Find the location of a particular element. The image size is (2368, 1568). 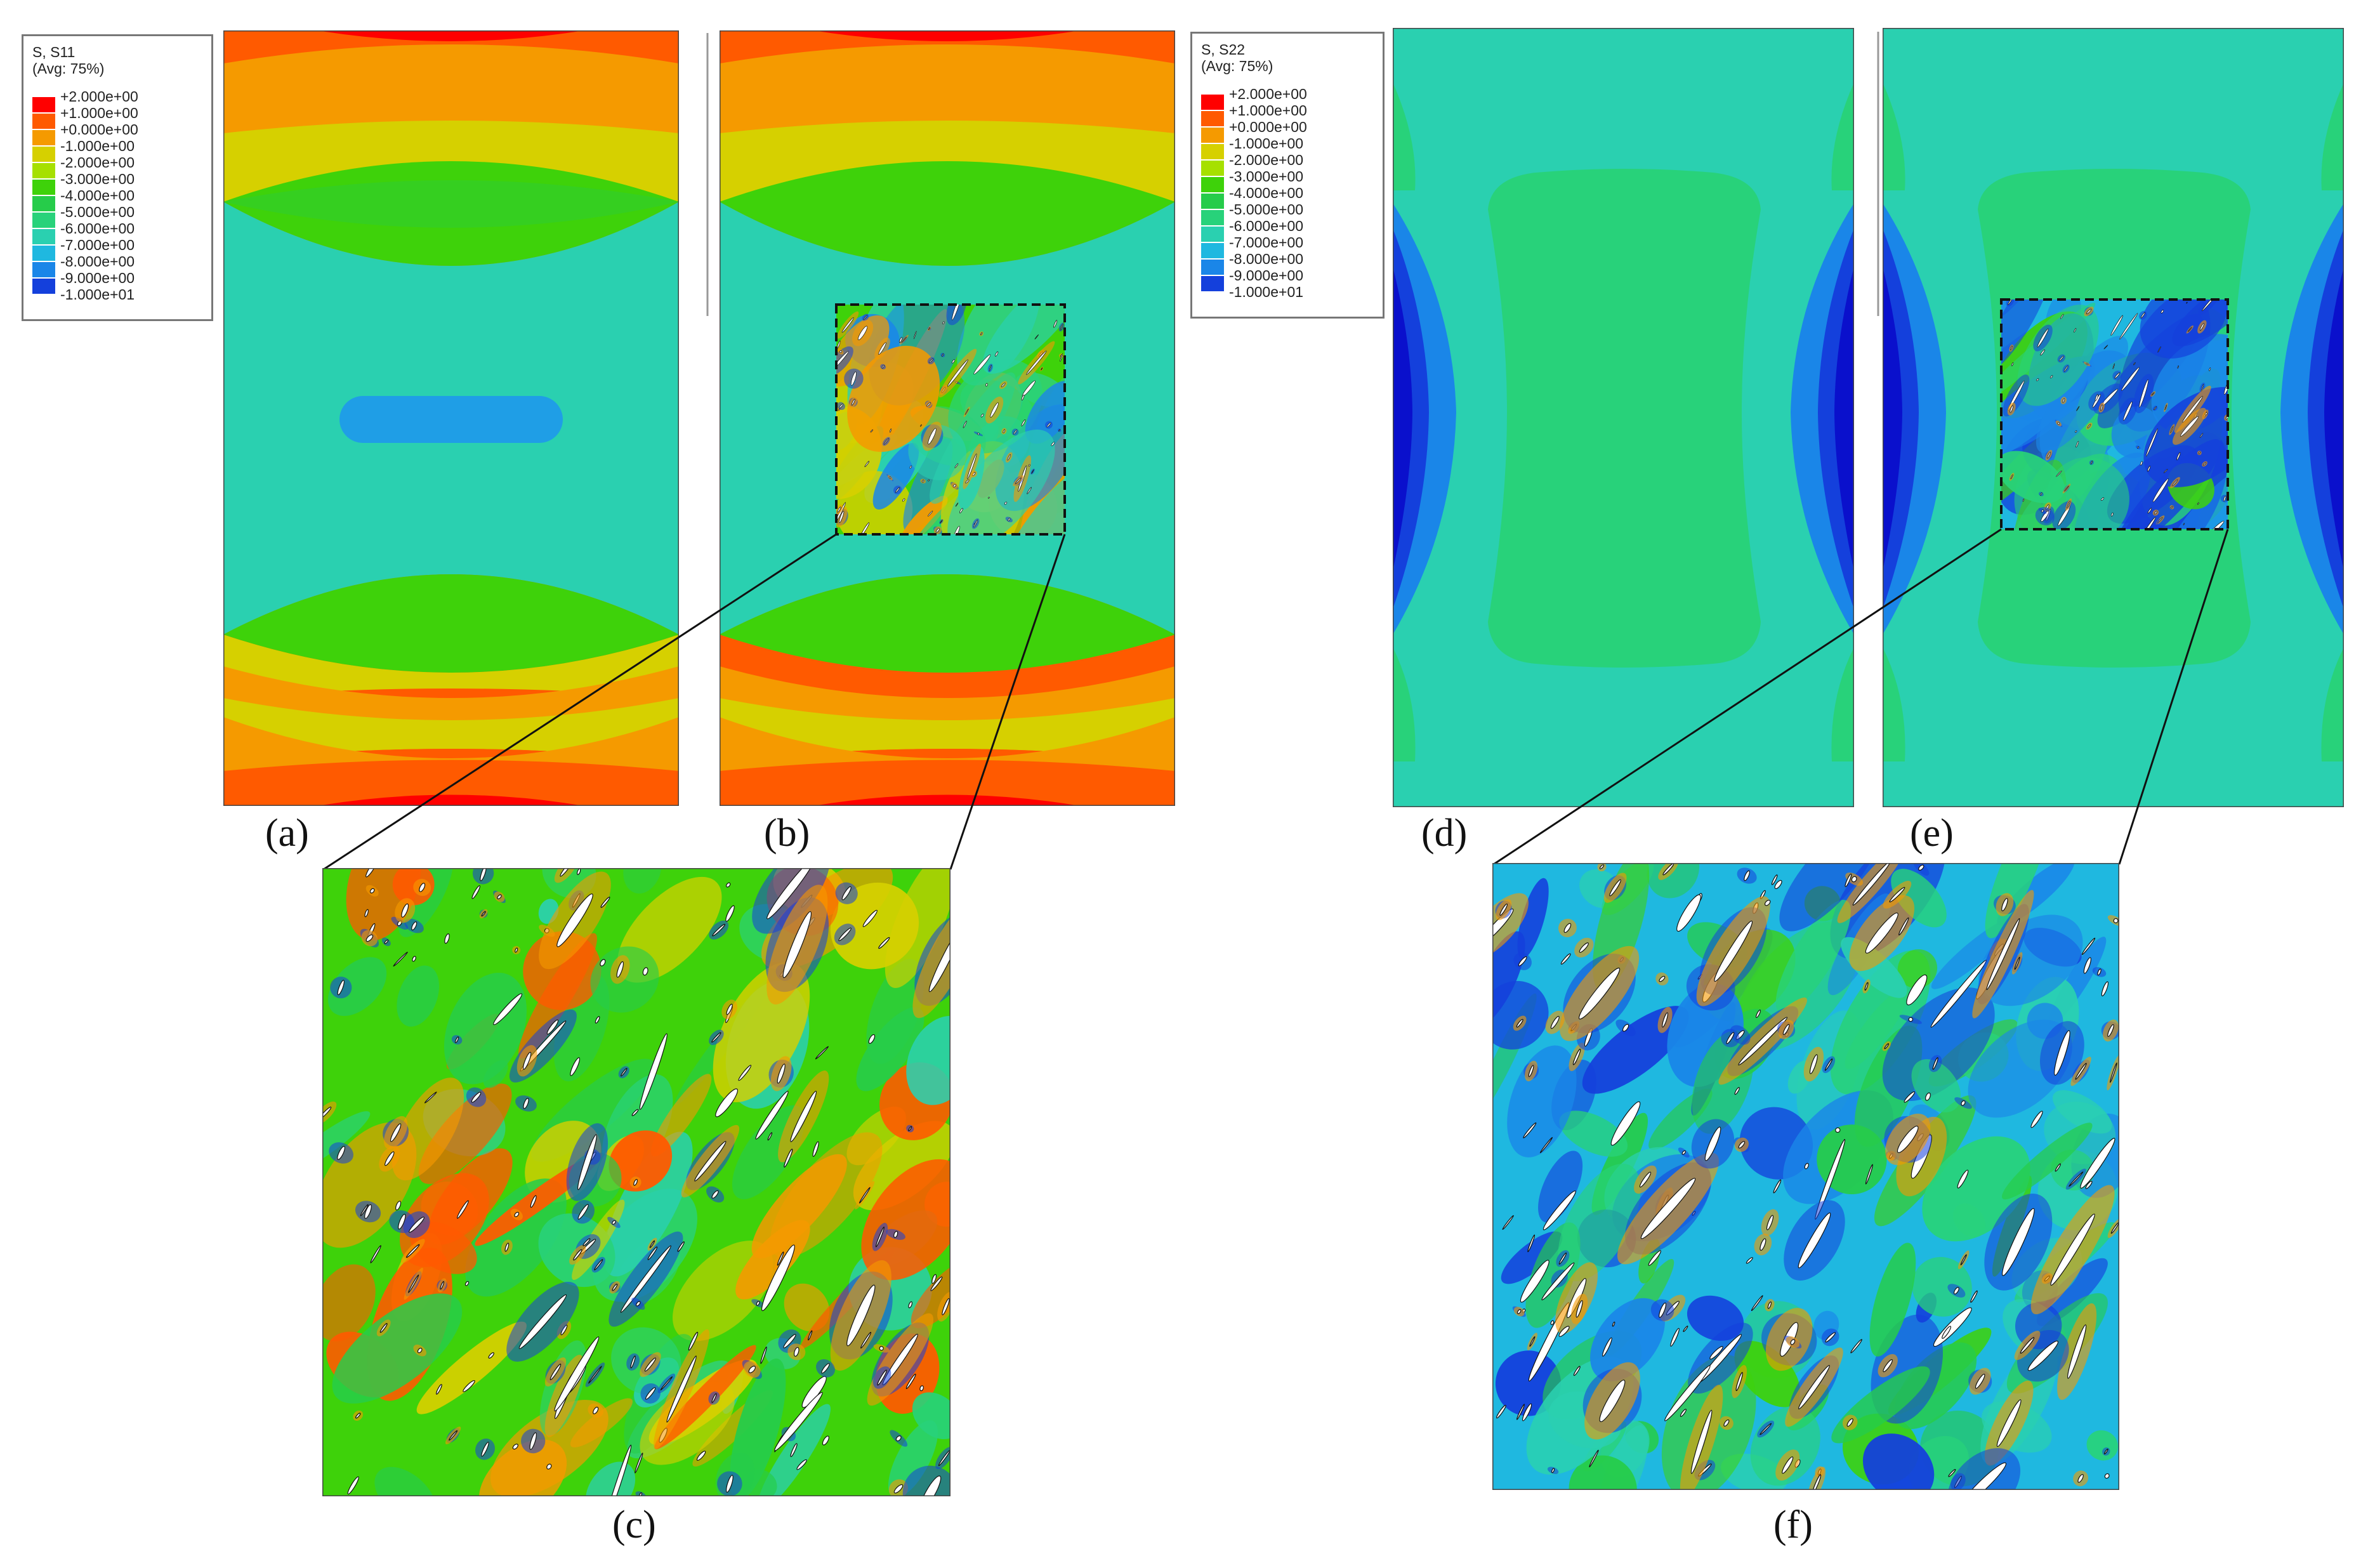

legend-s11-subtitle: (Avg: 75%) is located at coordinates (68, 68).